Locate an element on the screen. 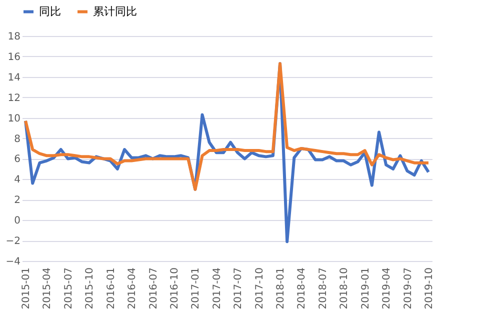 The image size is (485, 336). y-tick-label: −2 is located at coordinates (13, 242).